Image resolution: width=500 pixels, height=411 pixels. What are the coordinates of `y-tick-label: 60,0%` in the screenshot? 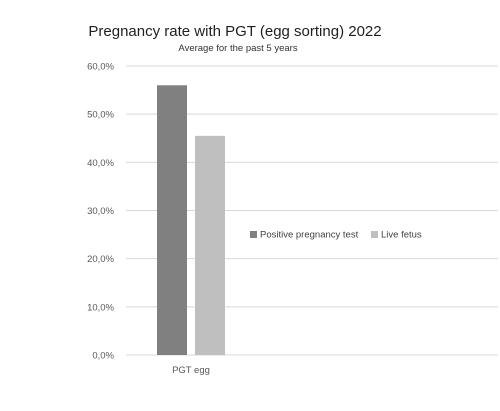 It's located at (100, 67).